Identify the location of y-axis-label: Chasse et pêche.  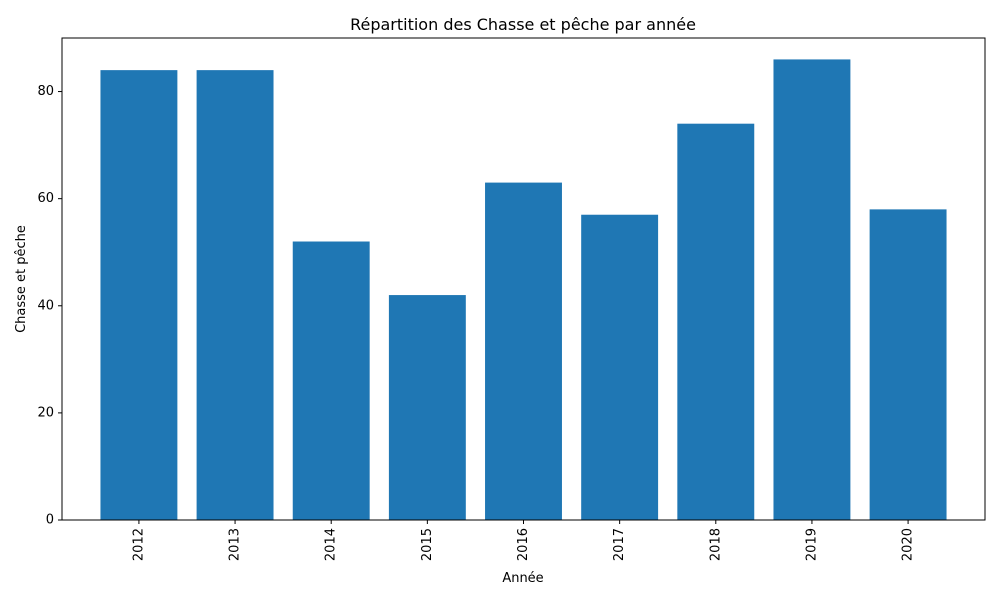
(21, 279).